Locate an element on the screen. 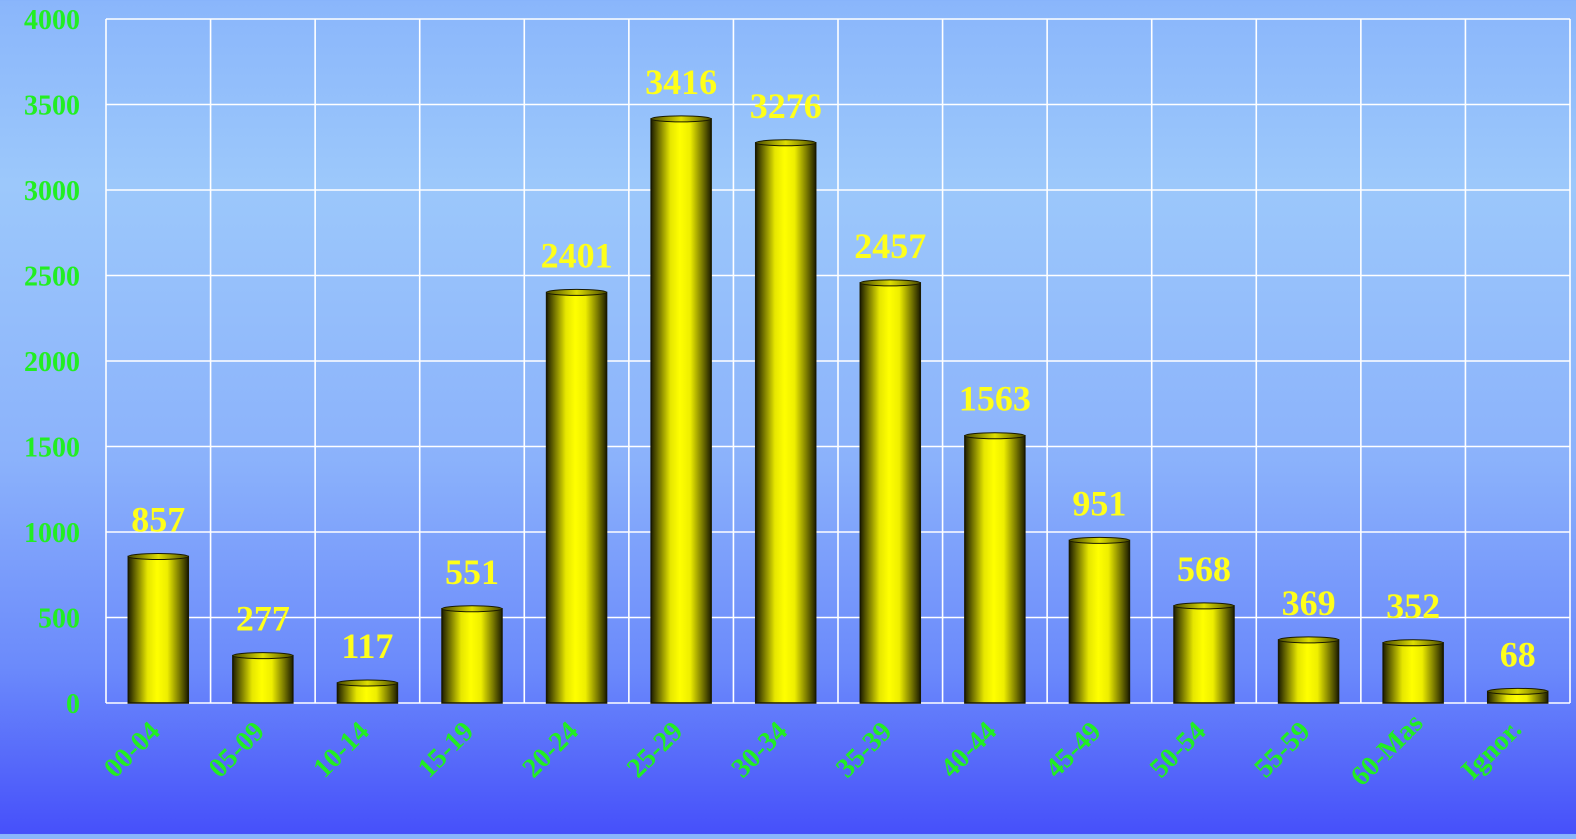 The image size is (1576, 839). x-tick-label: 15-19 is located at coordinates (446, 750).